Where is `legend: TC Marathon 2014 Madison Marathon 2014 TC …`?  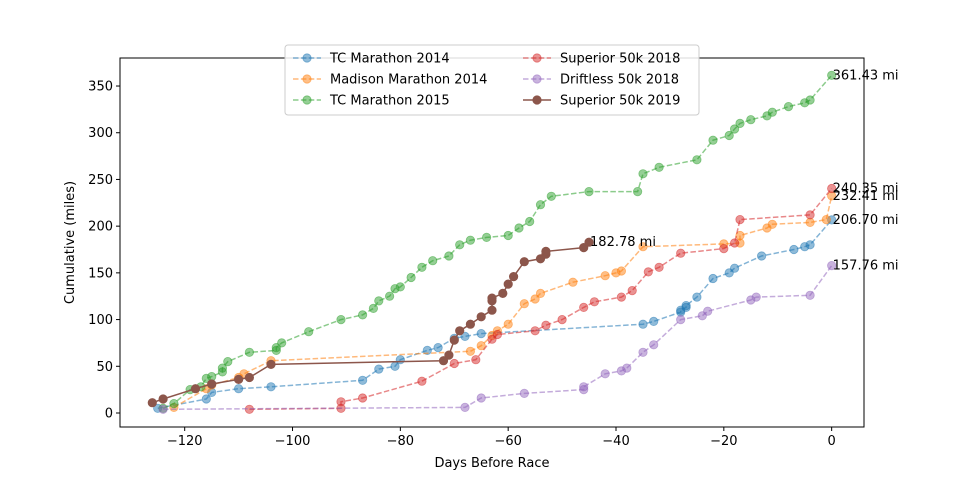
legend: TC Marathon 2014 Madison Marathon 2014 TC … is located at coordinates (492, 80).